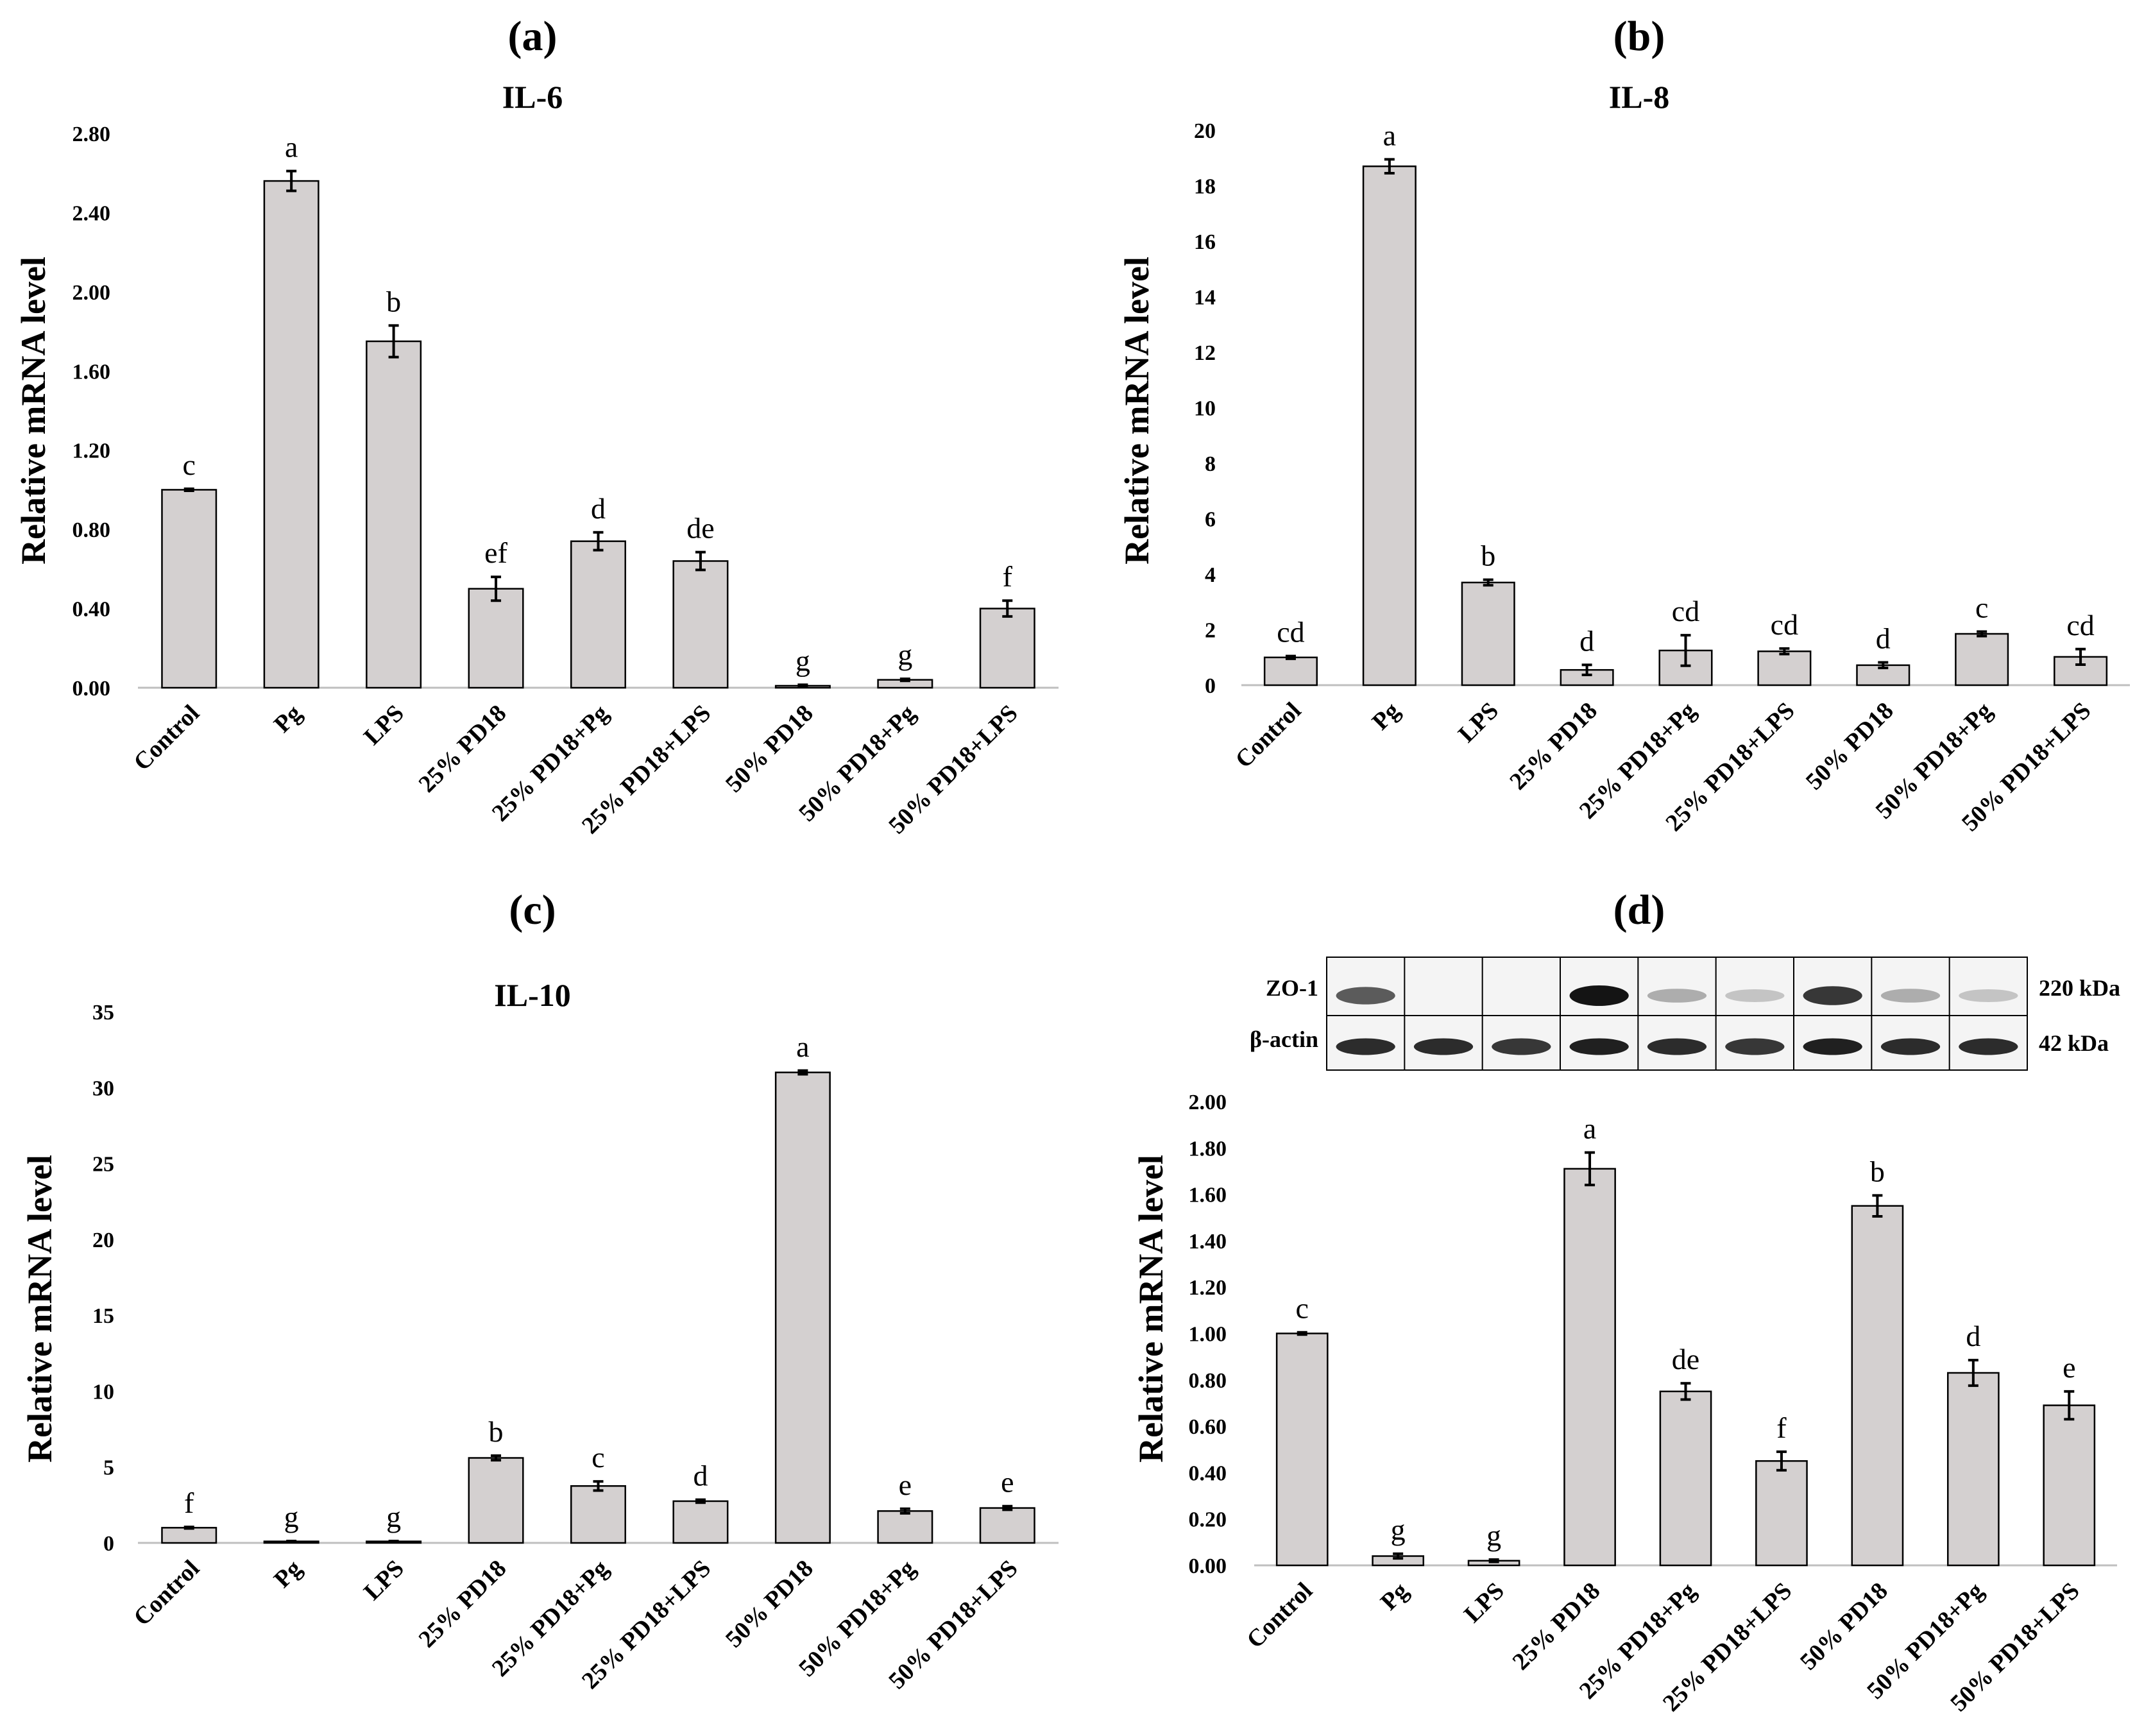 The height and width of the screenshot is (1736, 2153). Describe the element at coordinates (532, 36) in the screenshot. I see `panel-label: (a)` at that location.